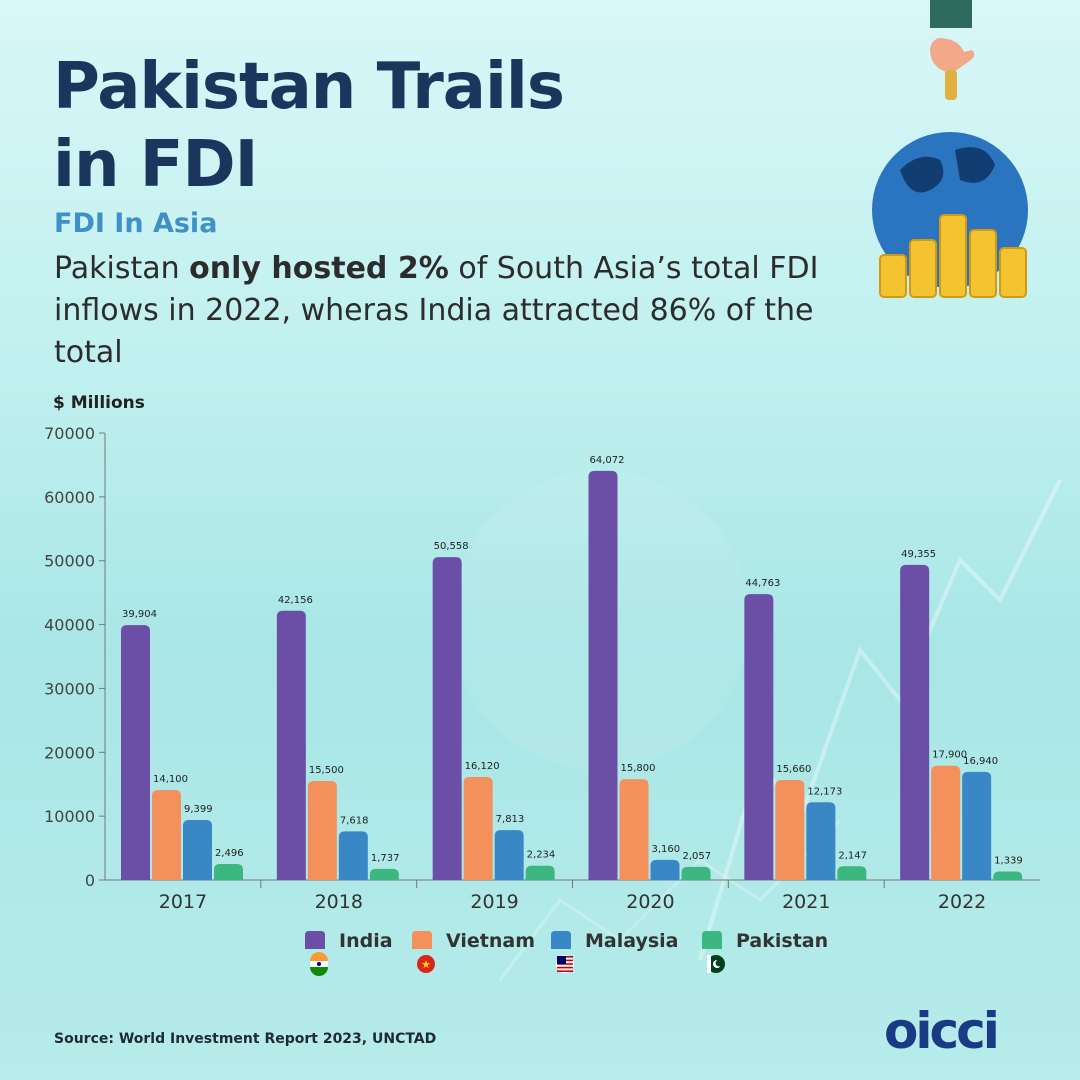 The height and width of the screenshot is (1080, 1080). Describe the element at coordinates (949, 755) in the screenshot. I see `data-label-vietnam-2022: 17,900` at that location.